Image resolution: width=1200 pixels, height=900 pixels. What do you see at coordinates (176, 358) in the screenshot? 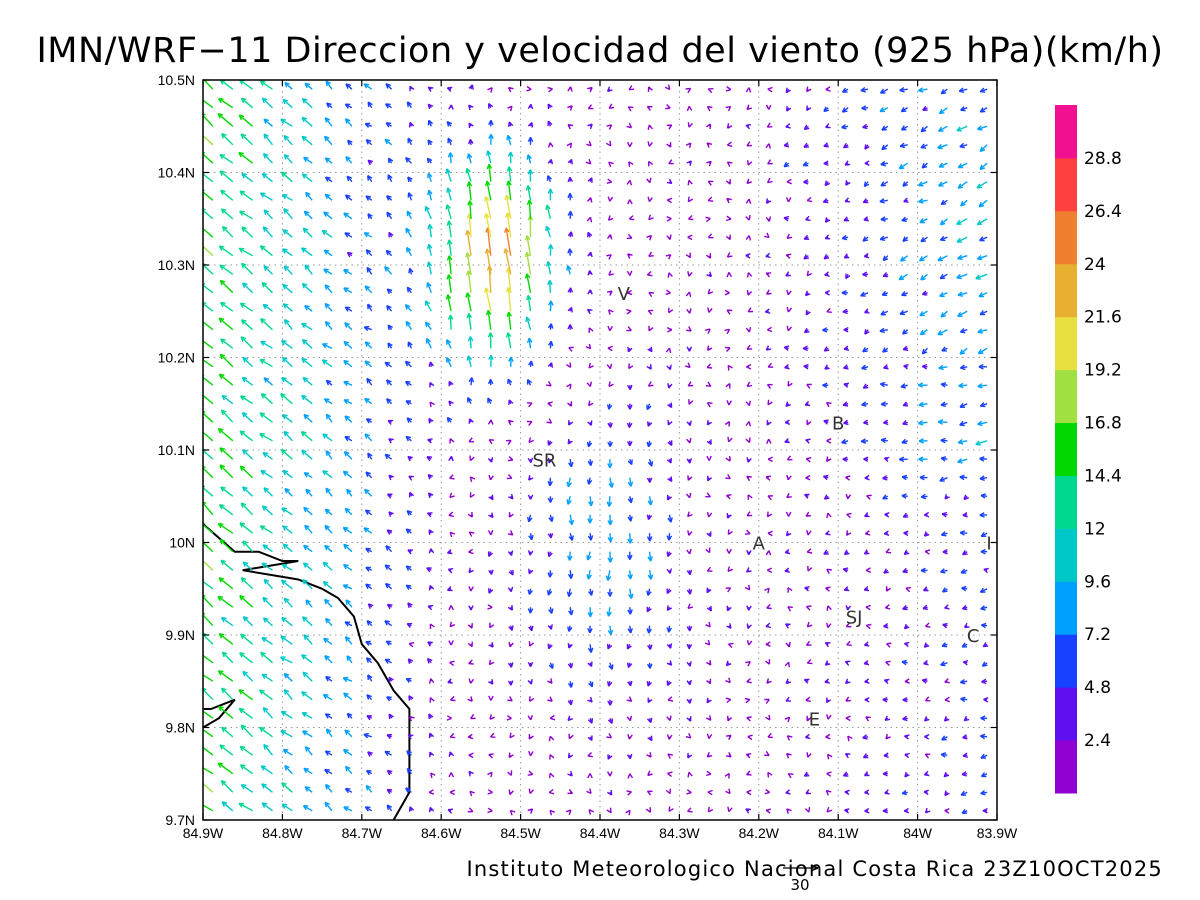
I see `y-tick-label: 10.2N` at bounding box center [176, 358].